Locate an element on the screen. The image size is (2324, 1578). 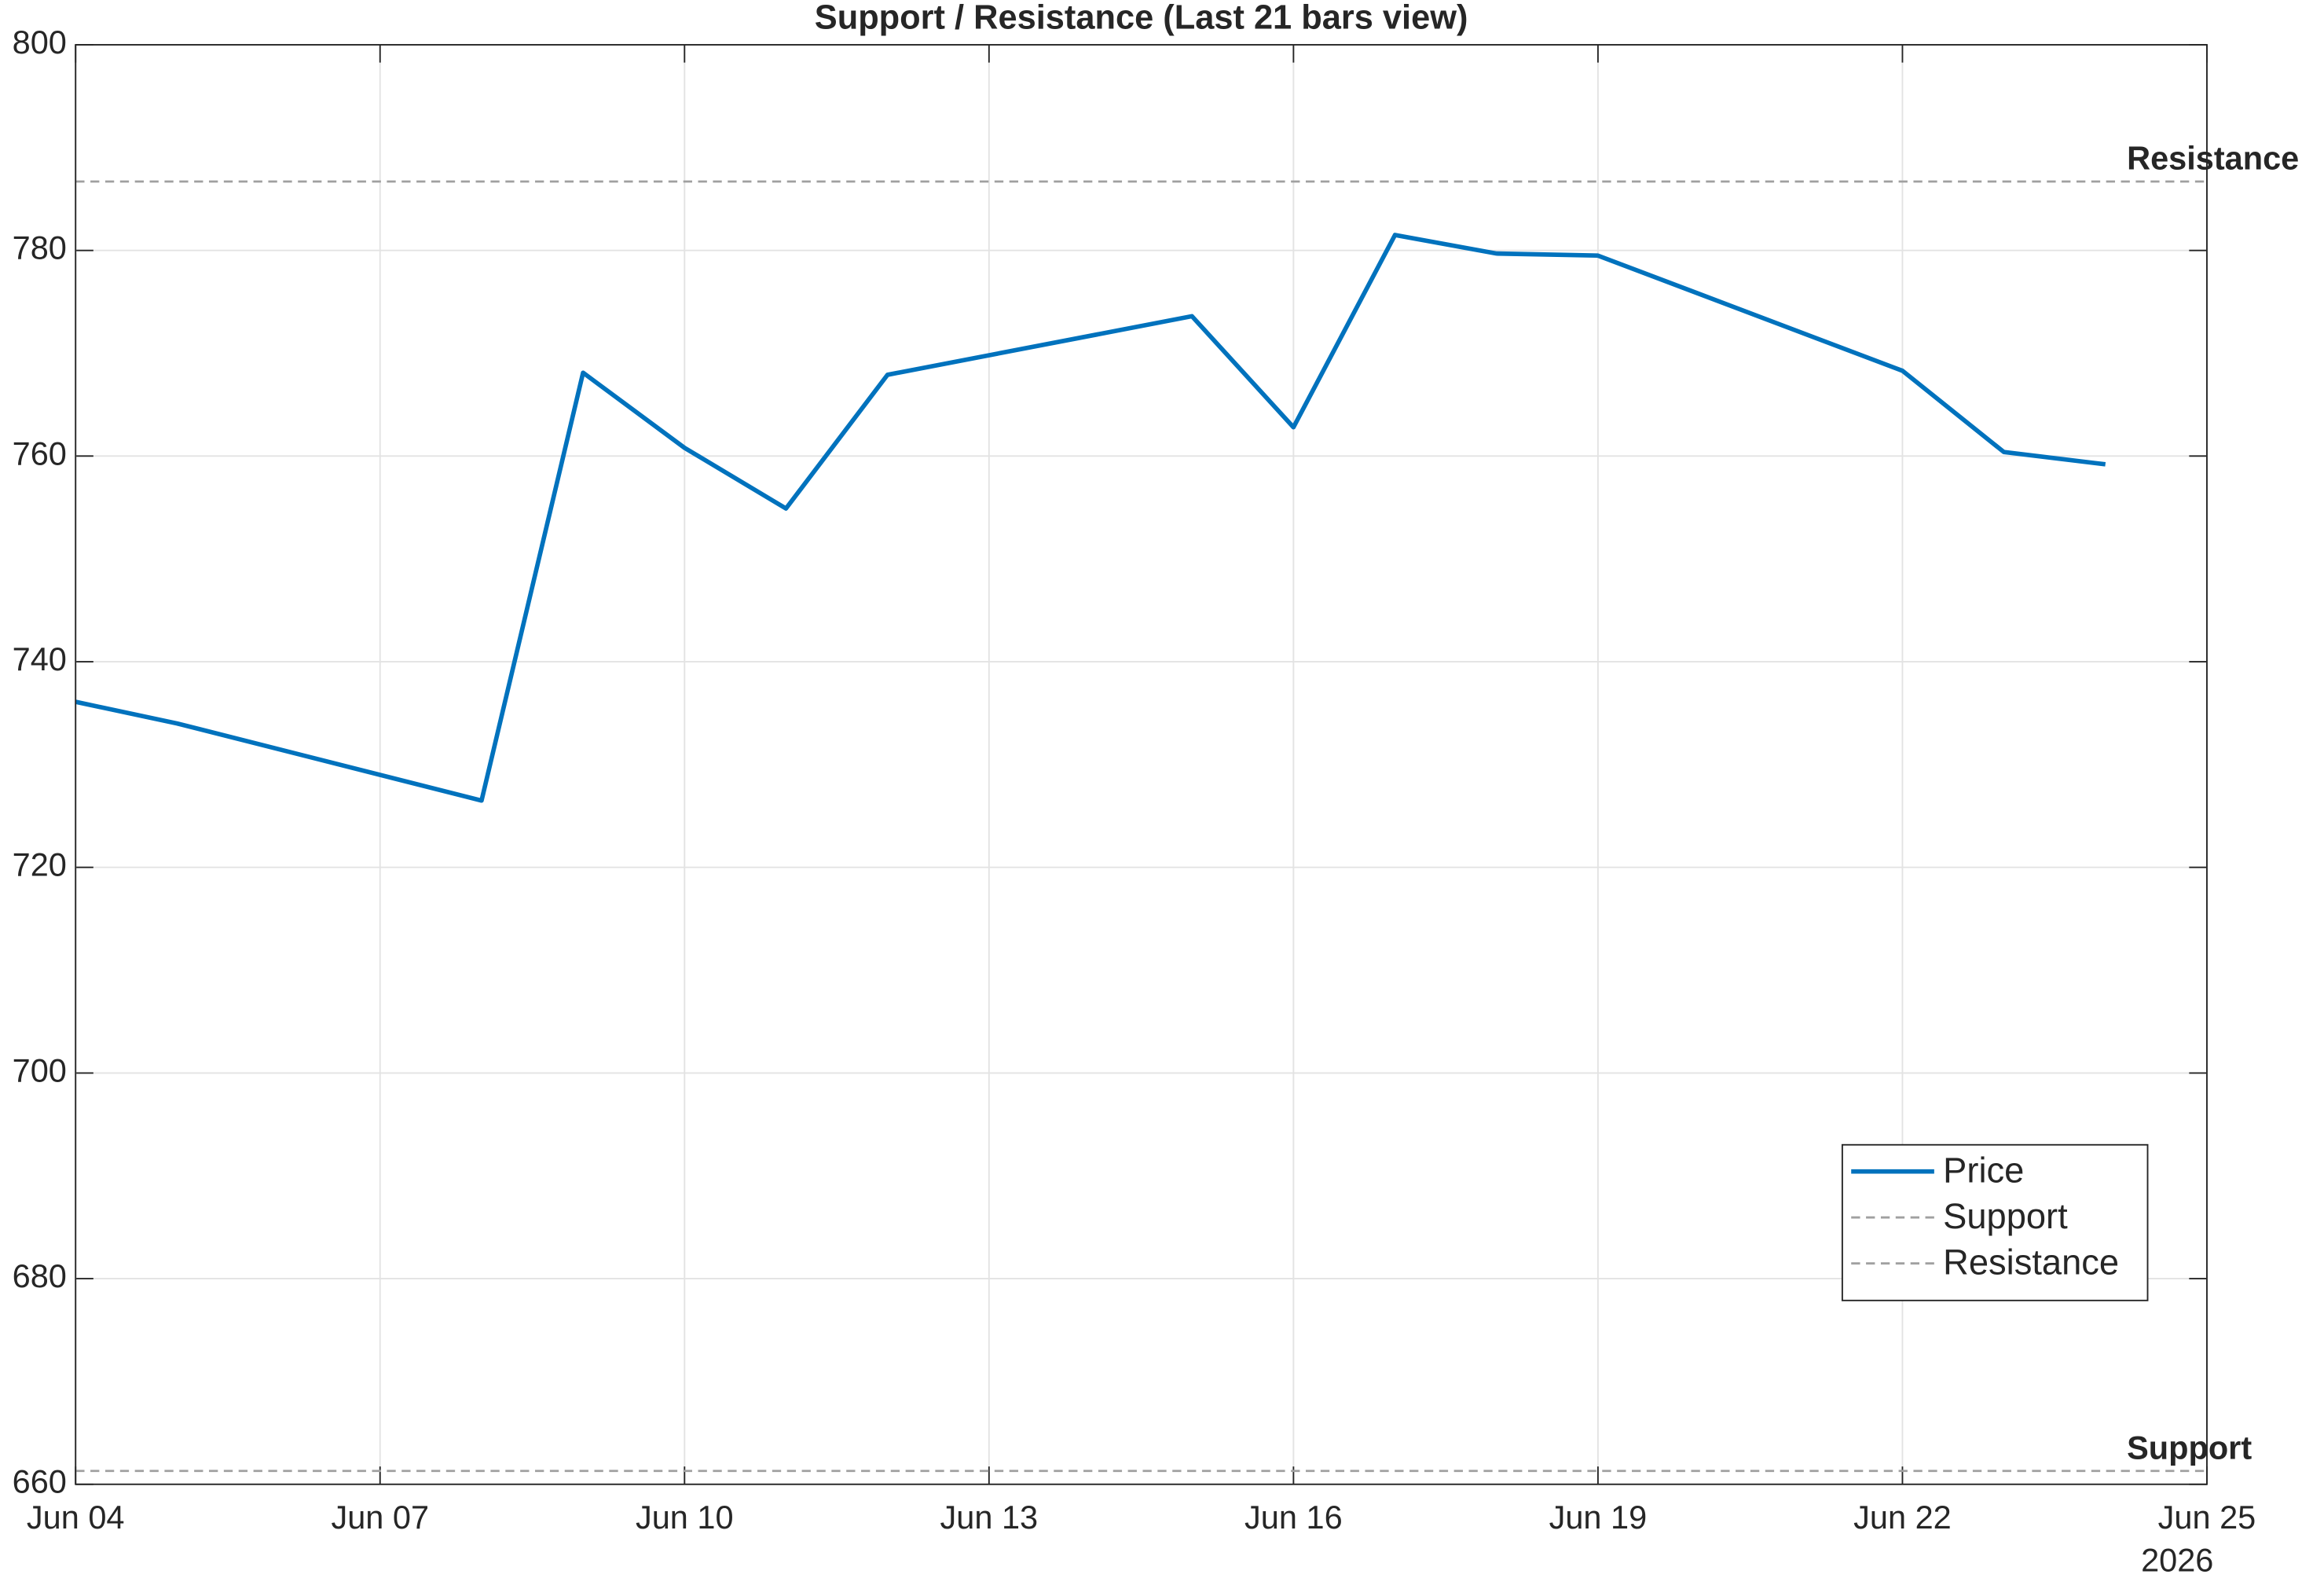
x-tick-label: Jun 10 is located at coordinates (685, 1517).